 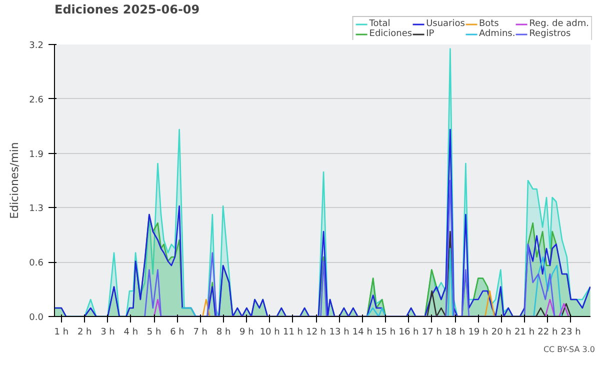 What do you see at coordinates (408, 333) in the screenshot?
I see `x-tick-label: 16 h` at bounding box center [408, 333].